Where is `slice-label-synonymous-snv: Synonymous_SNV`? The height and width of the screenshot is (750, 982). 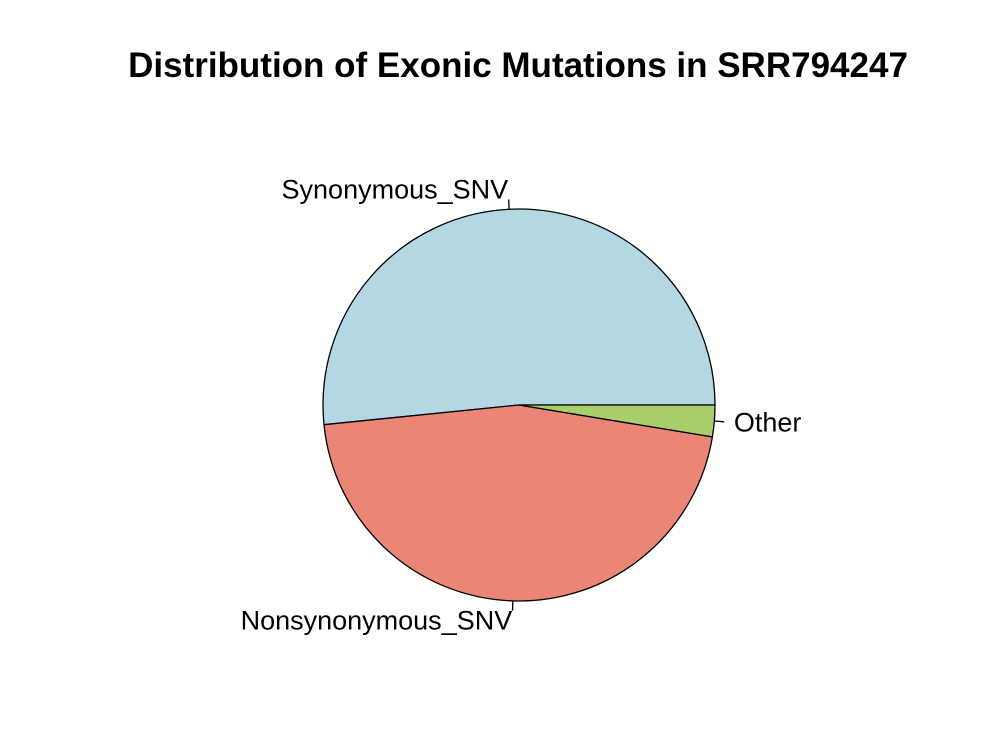 slice-label-synonymous-snv: Synonymous_SNV is located at coordinates (395, 190).